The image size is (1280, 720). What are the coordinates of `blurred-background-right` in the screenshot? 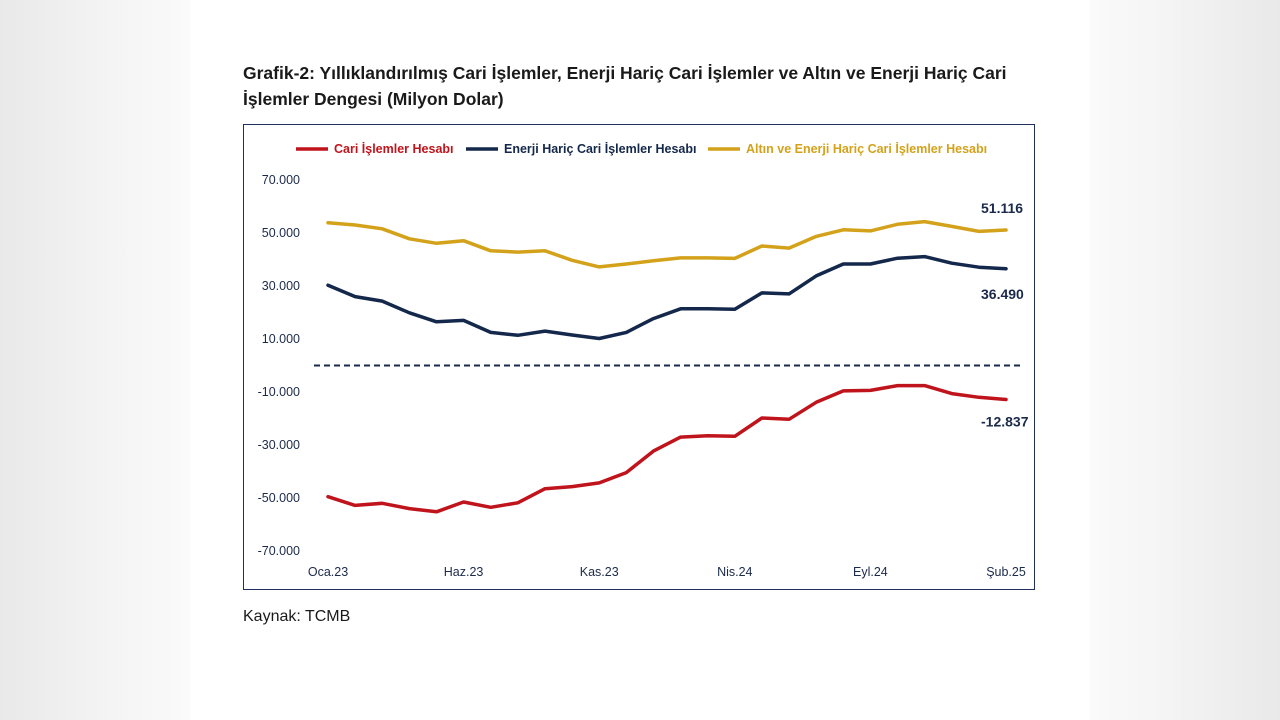 It's located at (1185, 360).